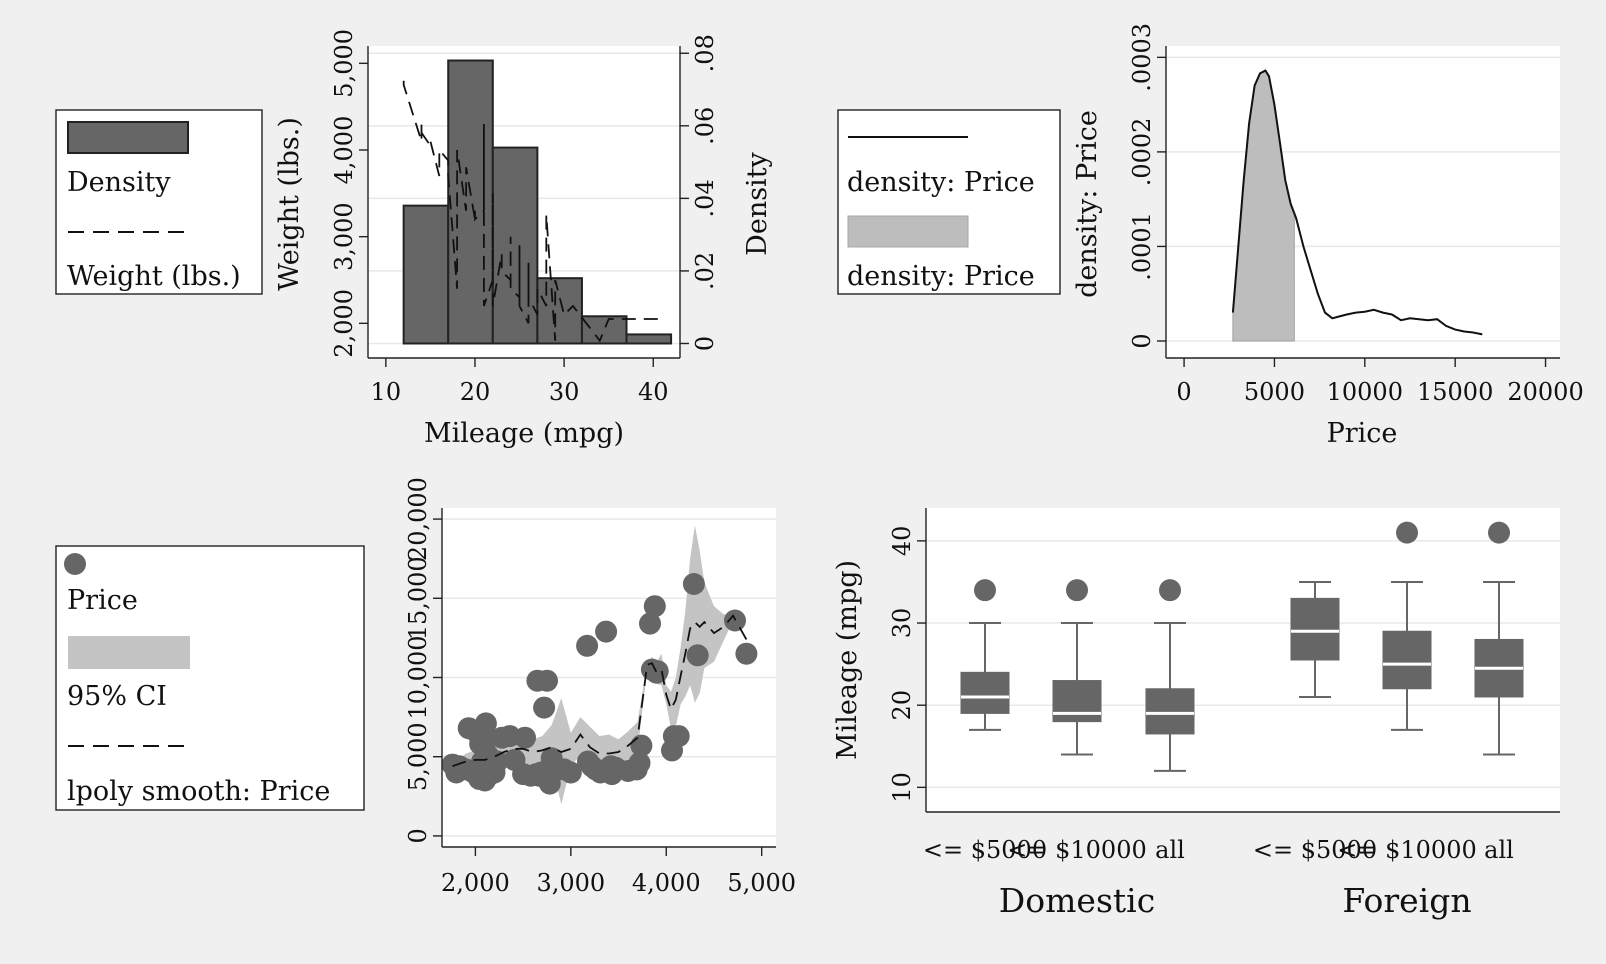  What do you see at coordinates (344, 323) in the screenshot?
I see `y-tick-label: 2,000` at bounding box center [344, 323].